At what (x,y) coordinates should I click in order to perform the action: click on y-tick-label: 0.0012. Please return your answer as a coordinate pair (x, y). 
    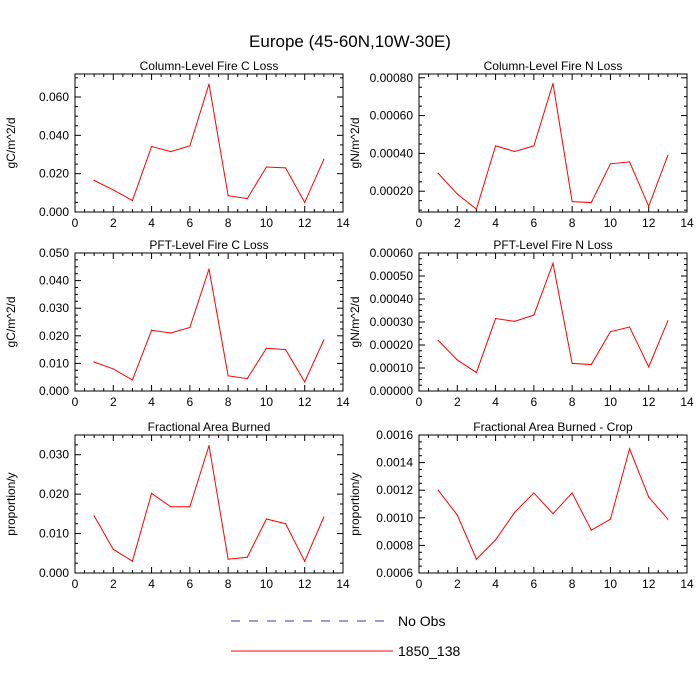
    Looking at the image, I should click on (394, 490).